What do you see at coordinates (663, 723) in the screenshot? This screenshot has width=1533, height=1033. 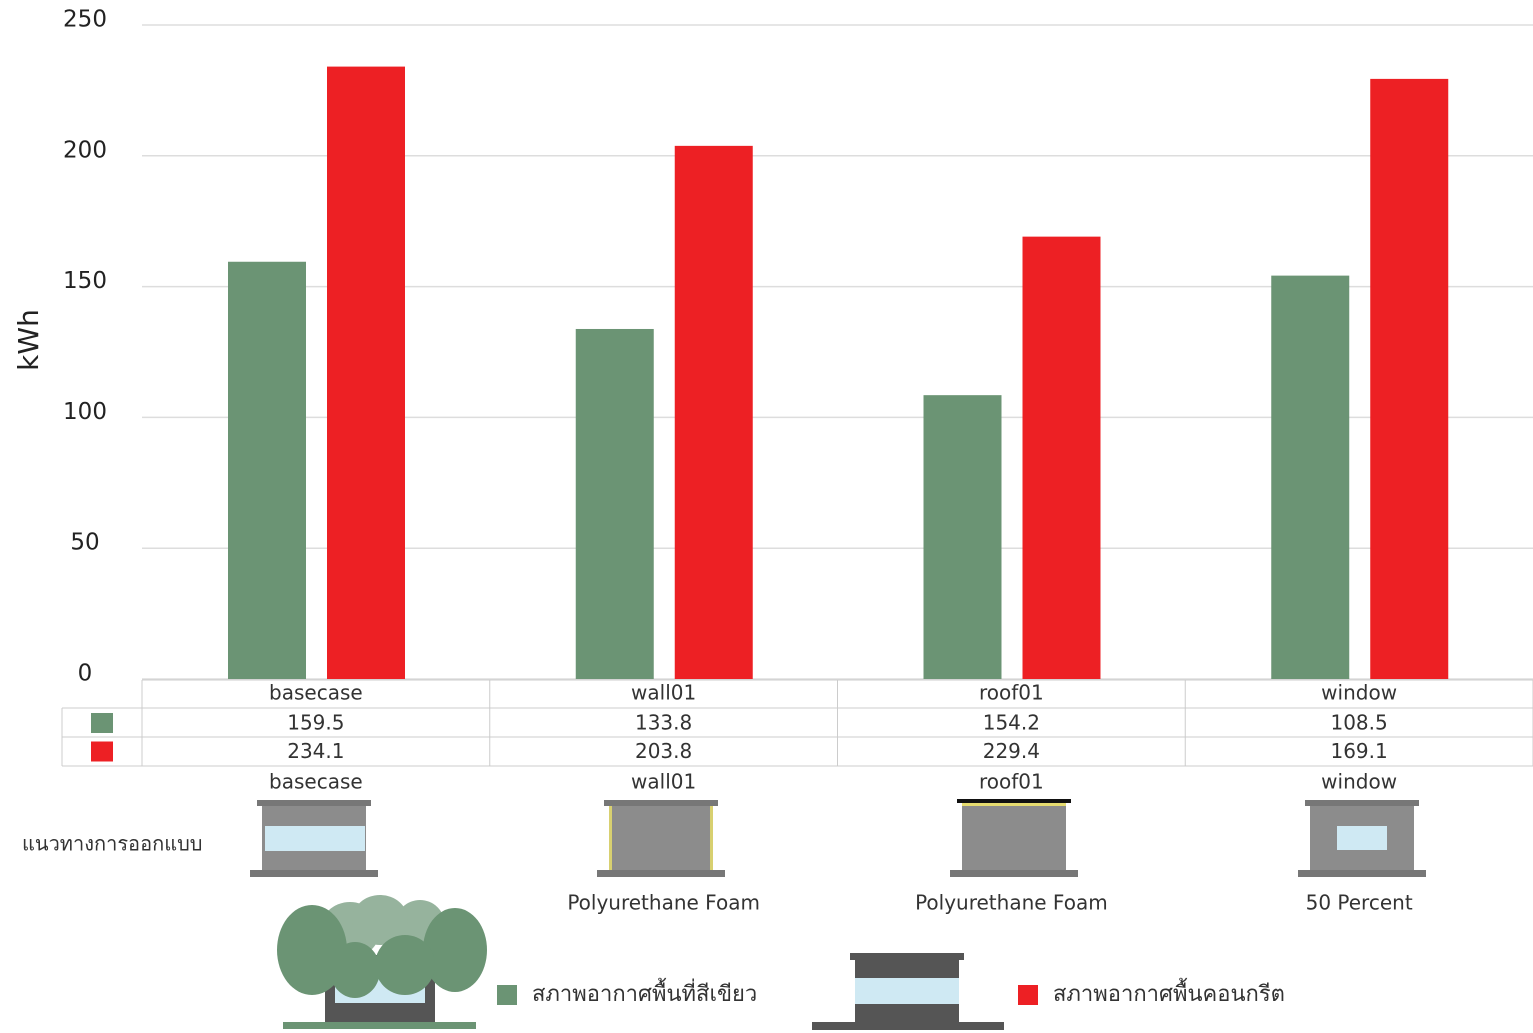 I see `table-cell: 133.8` at bounding box center [663, 723].